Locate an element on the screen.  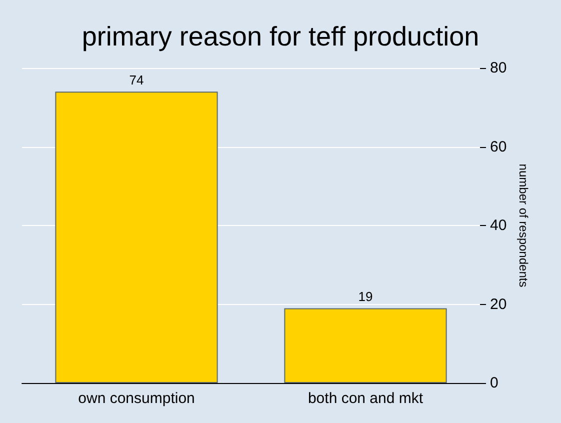
y-tick-label: 60 is located at coordinates (498, 147).